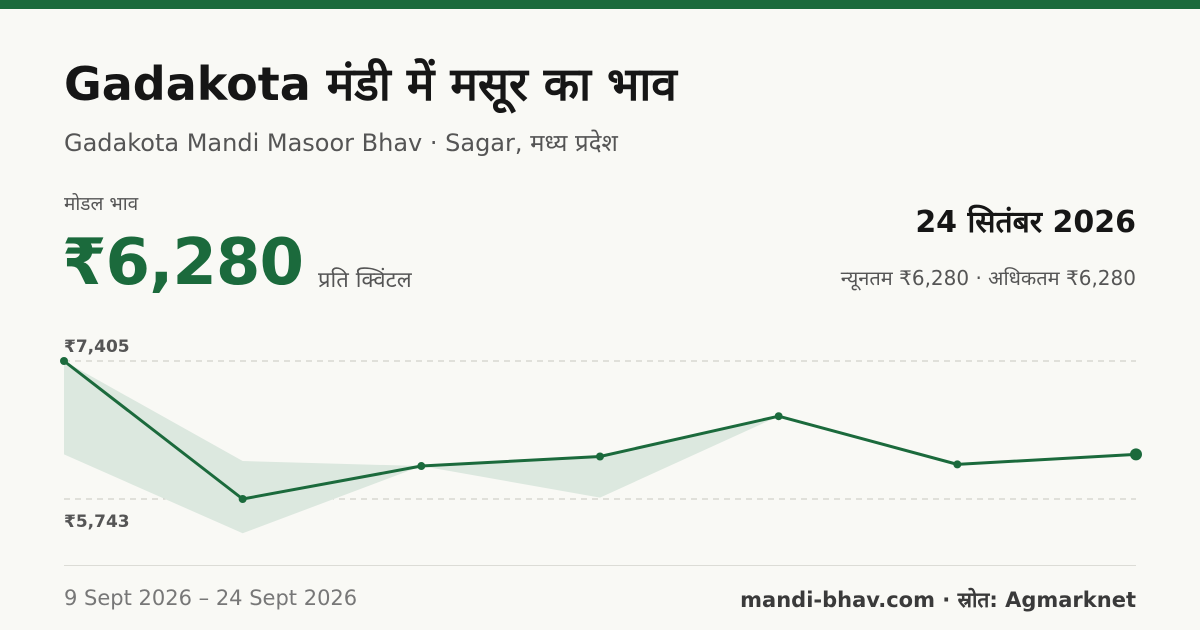  I want to click on top-accent-bar, so click(600, 4).